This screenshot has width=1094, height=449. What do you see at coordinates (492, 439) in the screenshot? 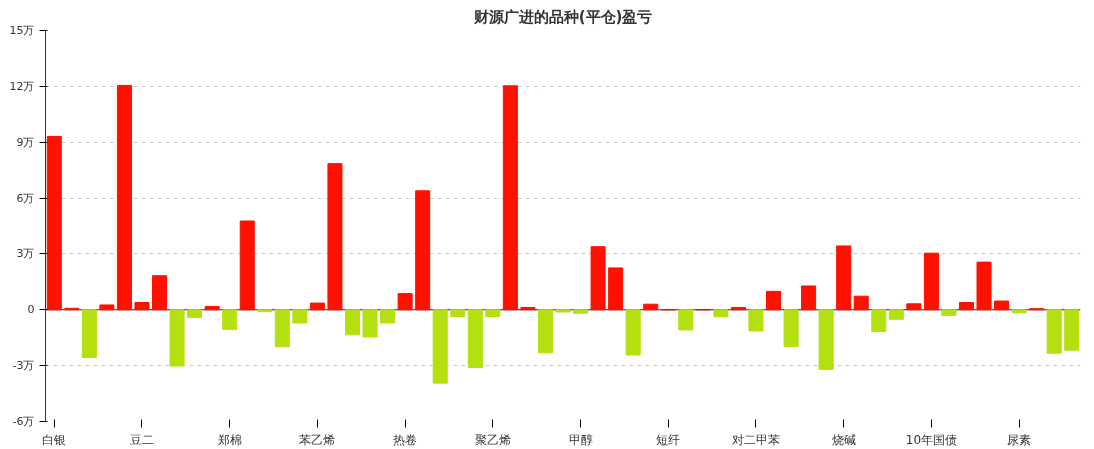
I see `x-tick-label: 聚乙烯` at bounding box center [492, 439].